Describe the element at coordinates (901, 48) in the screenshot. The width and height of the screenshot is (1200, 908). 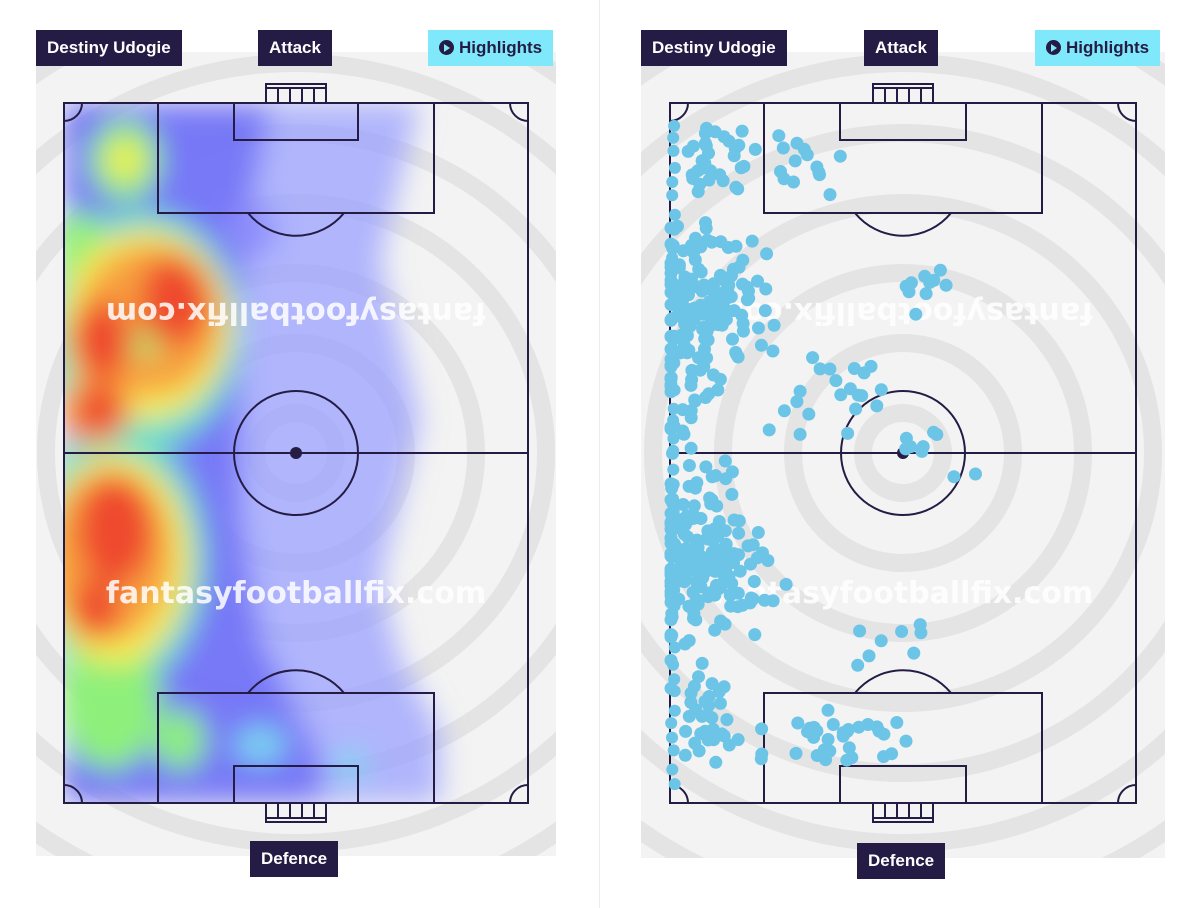
I see `attack-label: Attack` at that location.